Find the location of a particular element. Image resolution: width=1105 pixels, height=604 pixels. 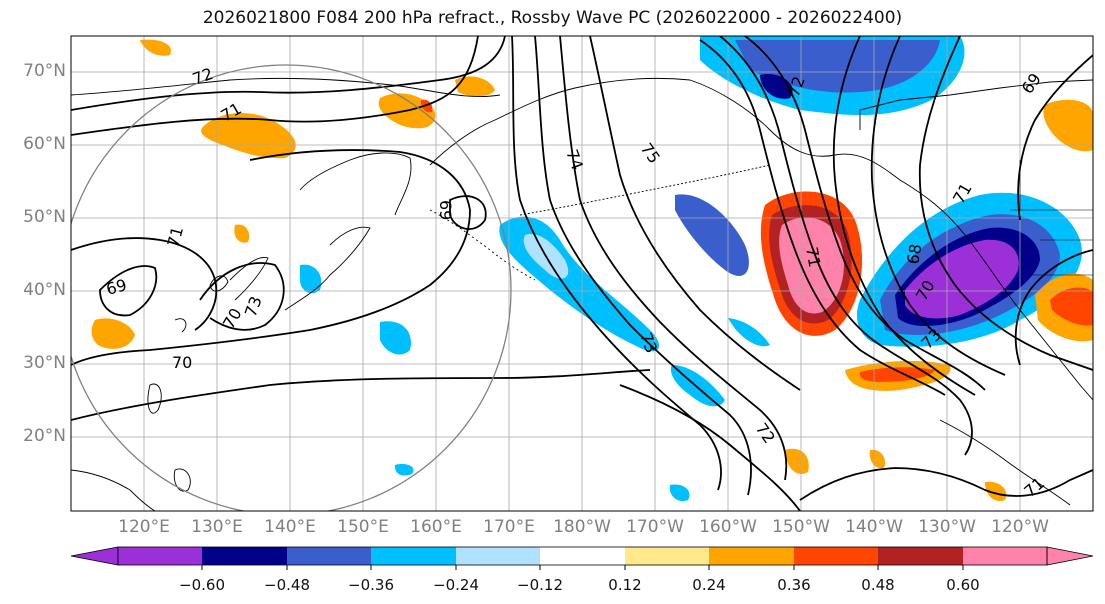

lon-label: 150°W is located at coordinates (801, 527).